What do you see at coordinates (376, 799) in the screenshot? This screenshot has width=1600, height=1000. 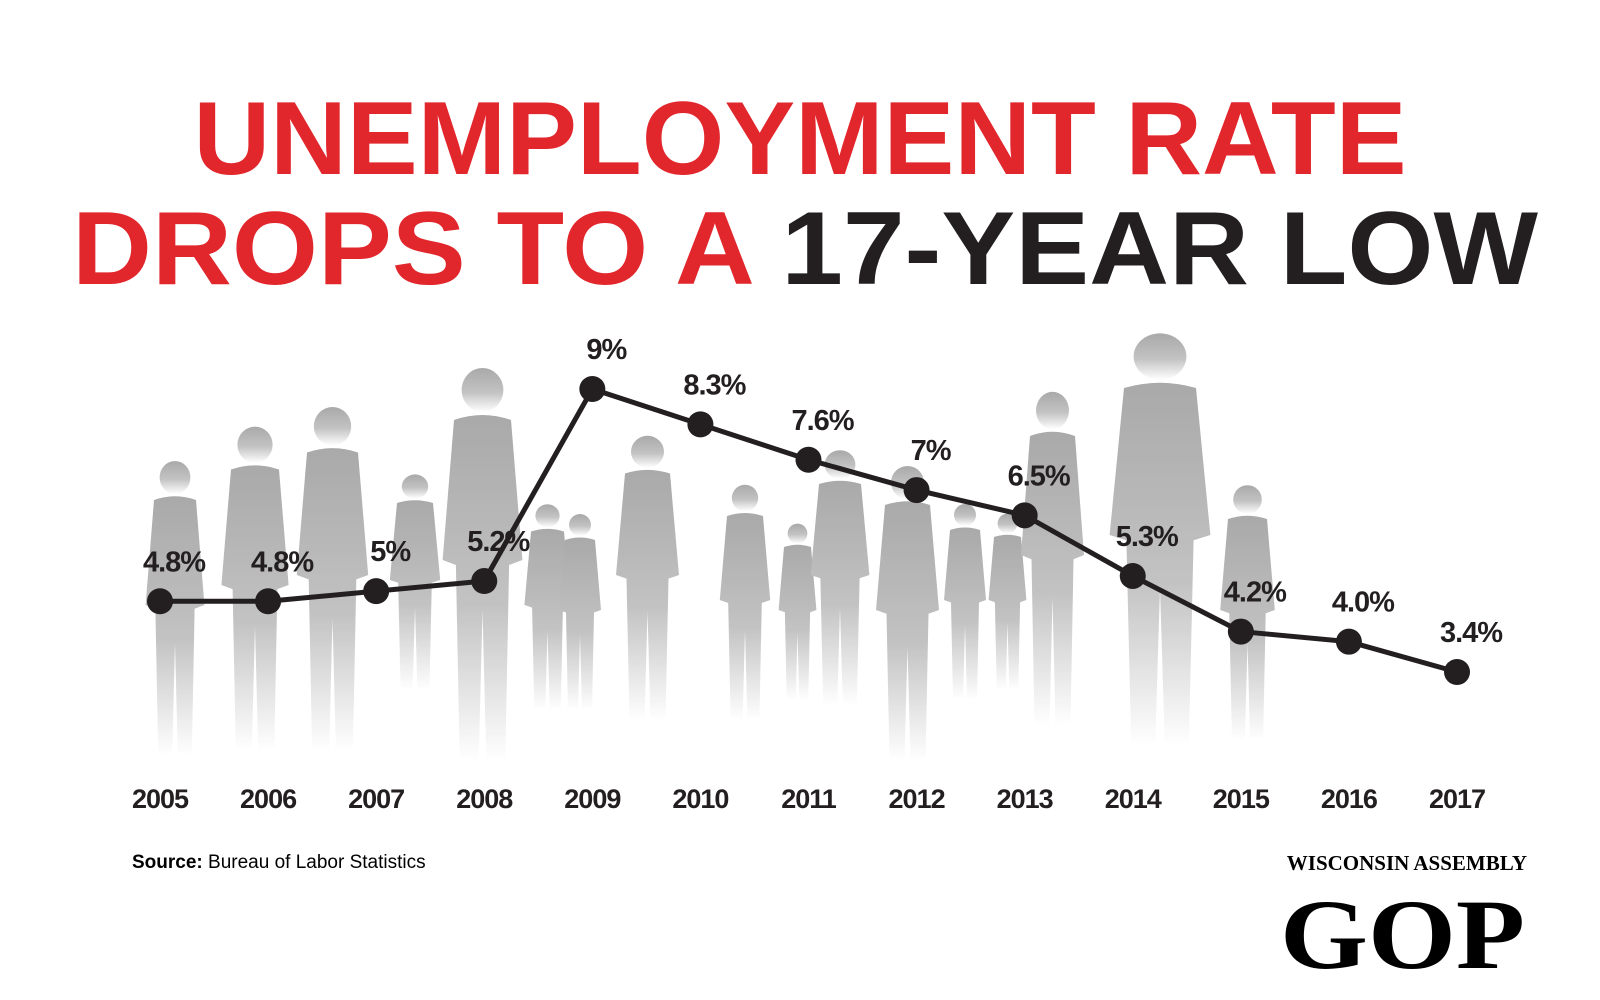 I see `x-tick-label: 2007` at bounding box center [376, 799].